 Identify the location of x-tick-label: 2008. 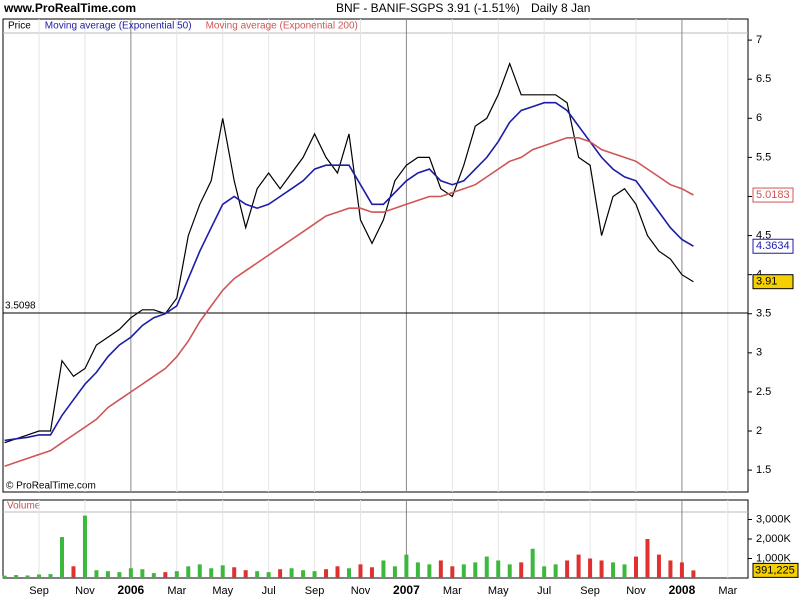
(682, 590).